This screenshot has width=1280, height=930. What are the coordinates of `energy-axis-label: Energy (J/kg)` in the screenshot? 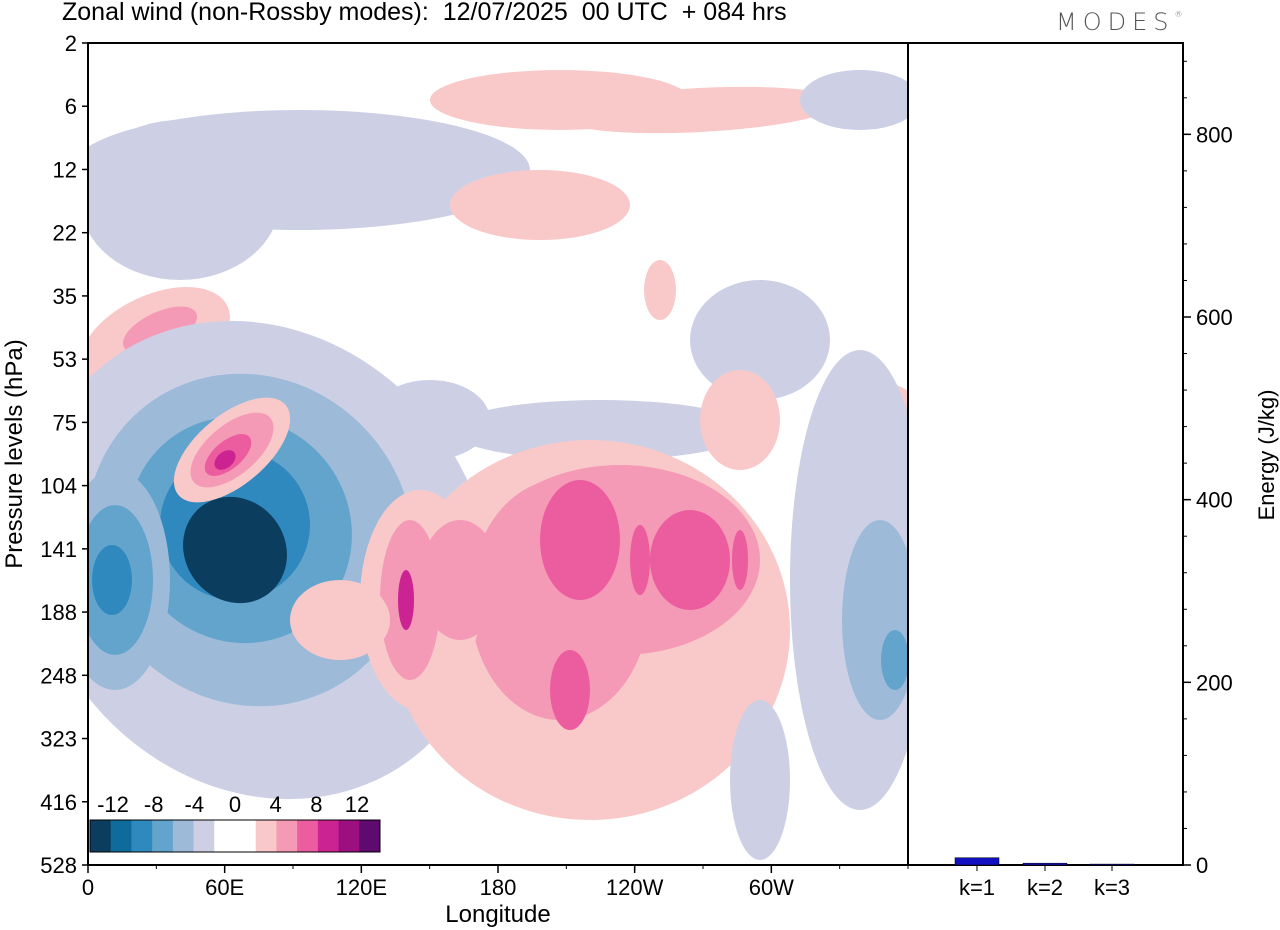 It's located at (1266, 455).